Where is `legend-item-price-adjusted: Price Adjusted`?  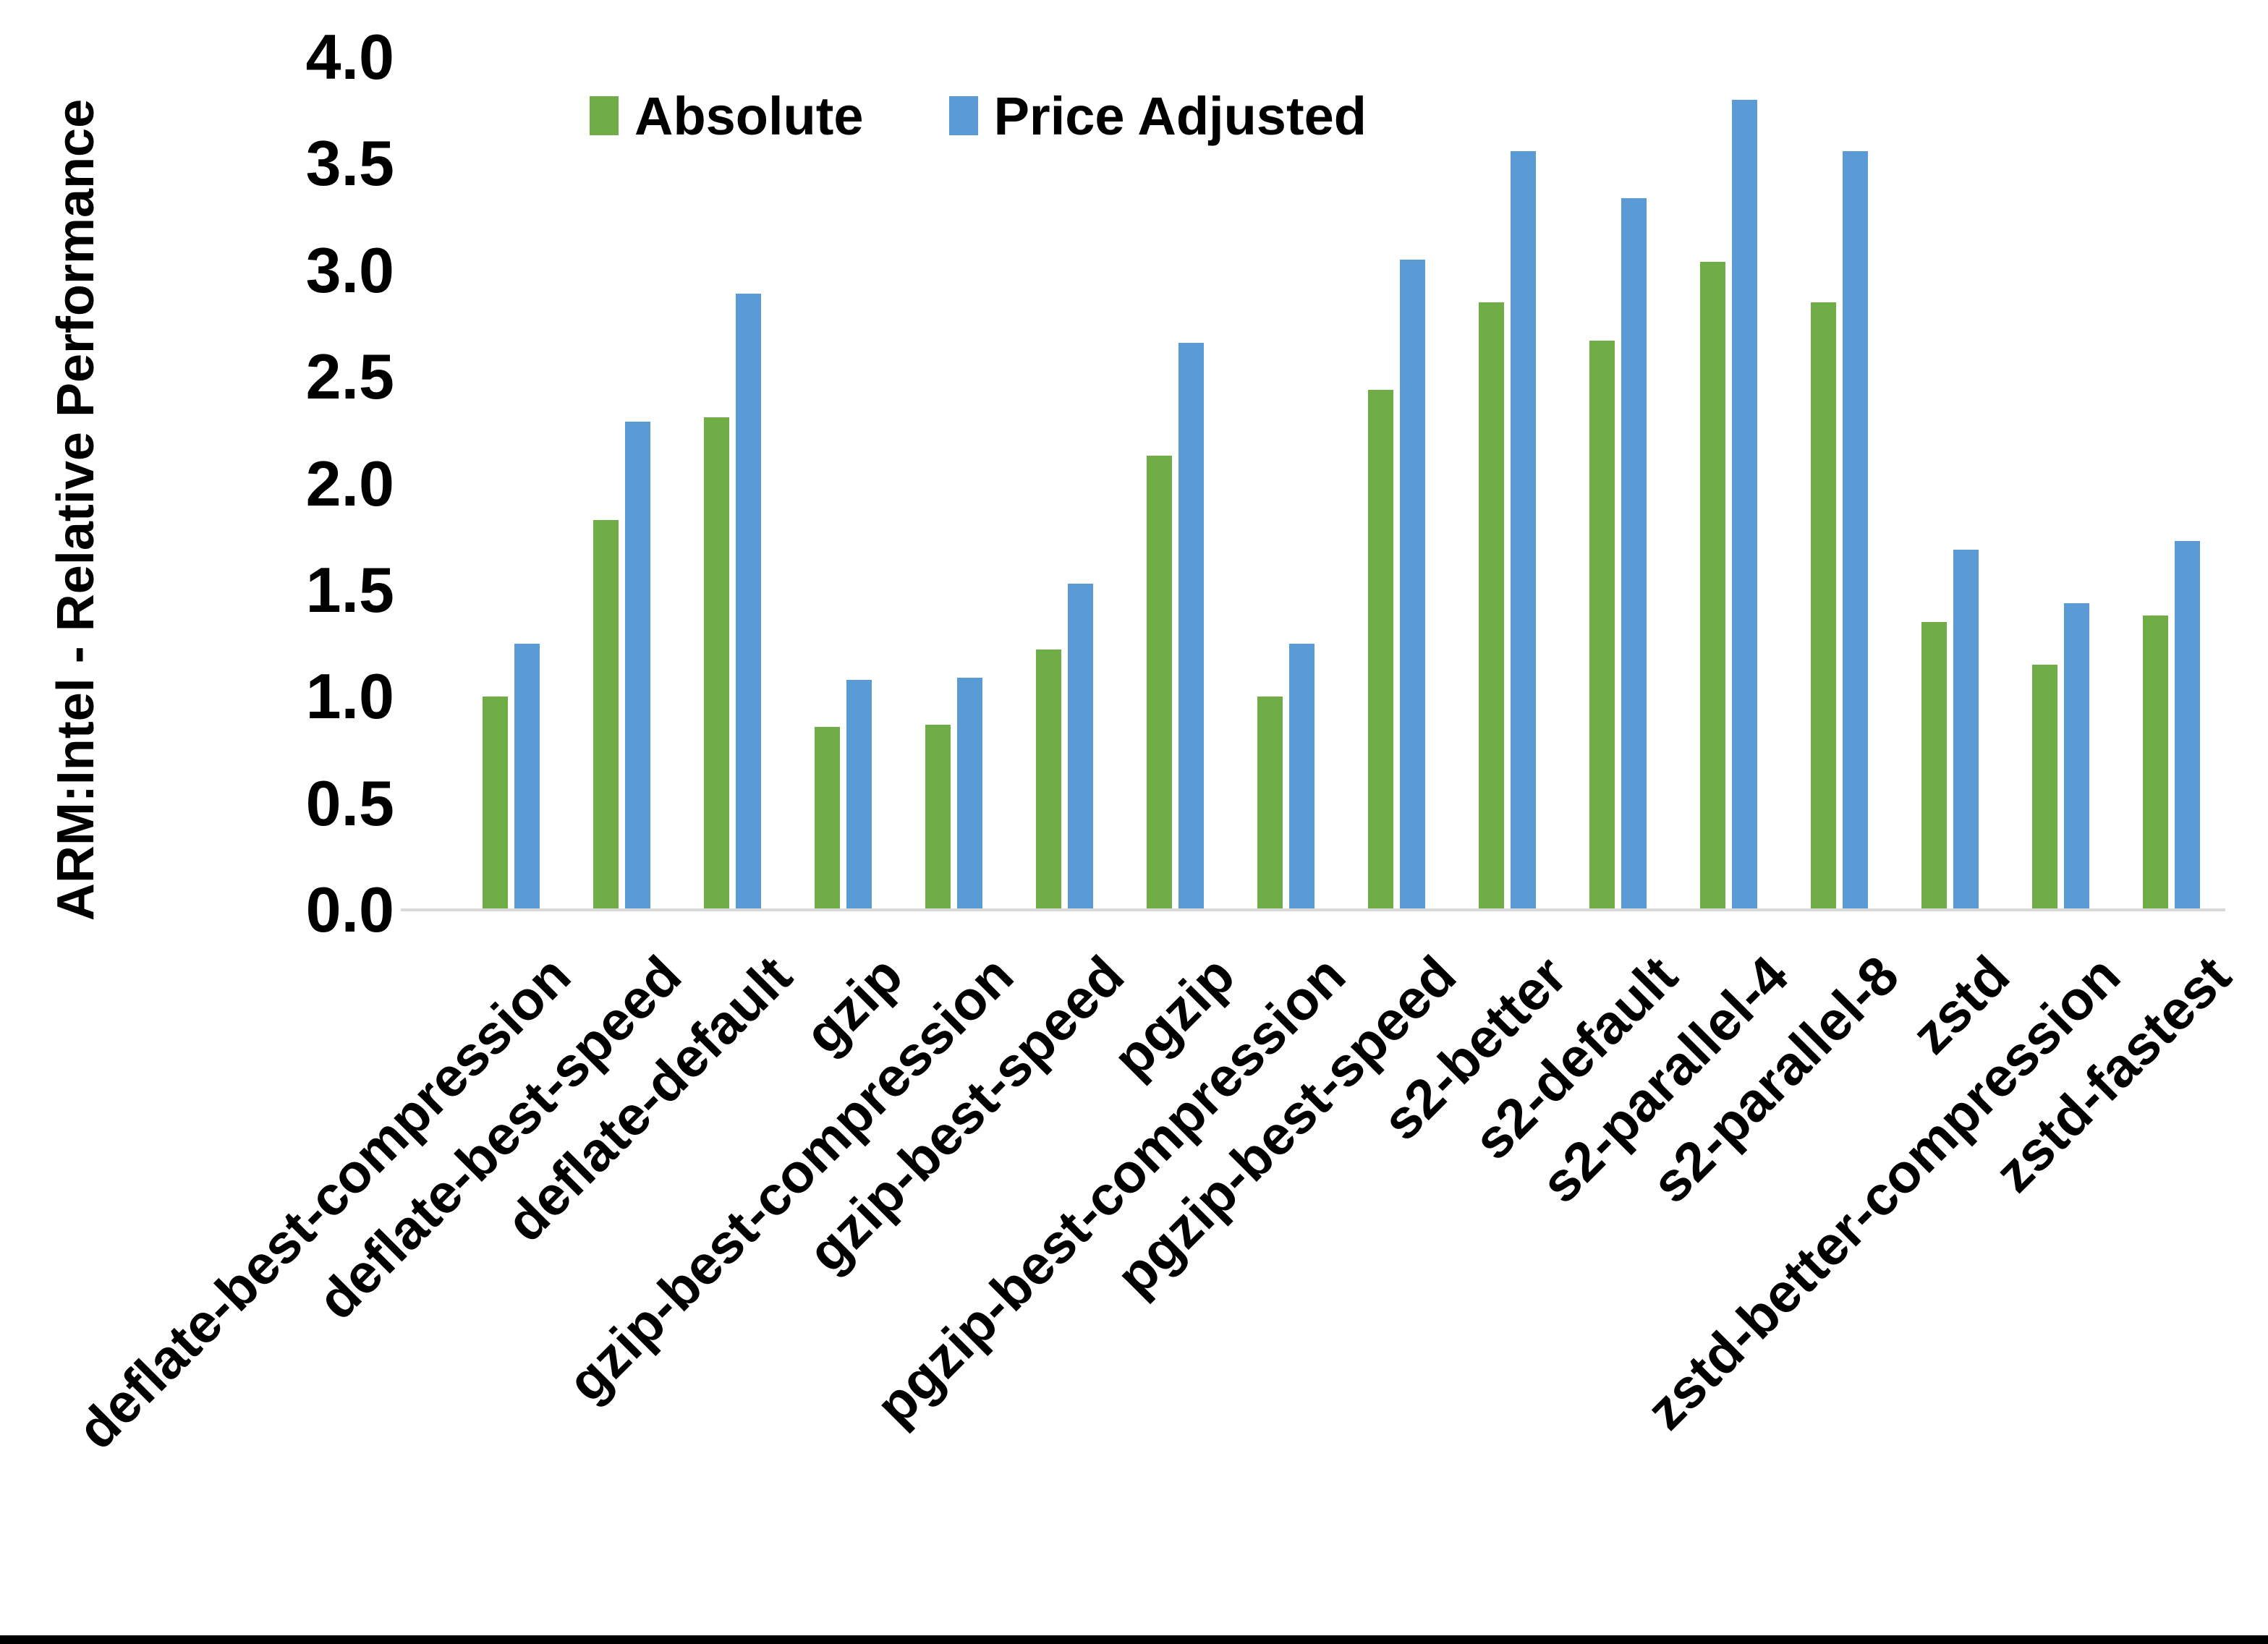
legend-item-price-adjusted: Price Adjusted is located at coordinates (1157, 116).